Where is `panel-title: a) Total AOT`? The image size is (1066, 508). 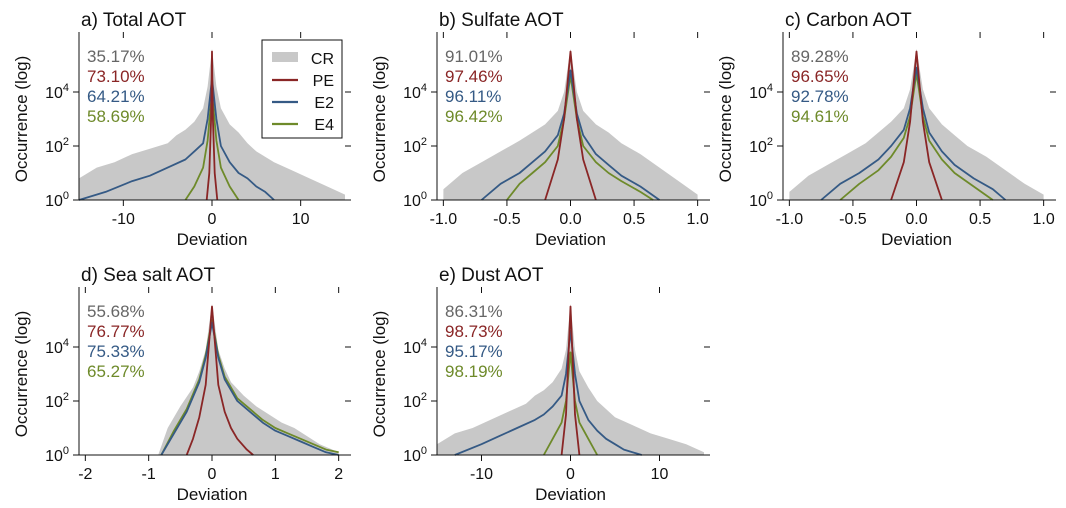
panel-title: a) Total AOT is located at coordinates (134, 20).